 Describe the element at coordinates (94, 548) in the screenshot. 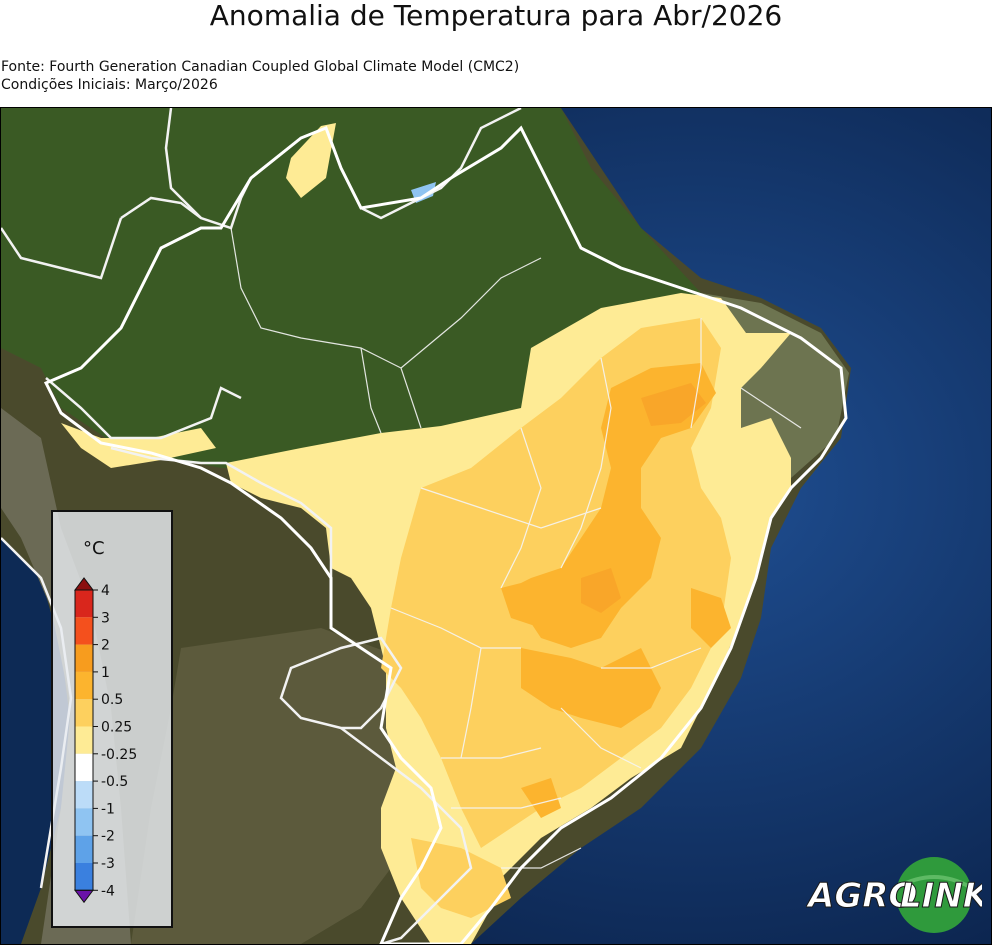

I see `legend-unit-label: °C` at that location.